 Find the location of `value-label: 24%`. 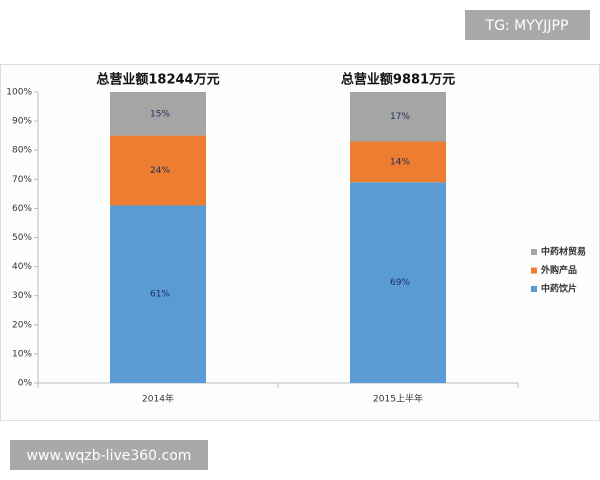

value-label: 24% is located at coordinates (160, 171).